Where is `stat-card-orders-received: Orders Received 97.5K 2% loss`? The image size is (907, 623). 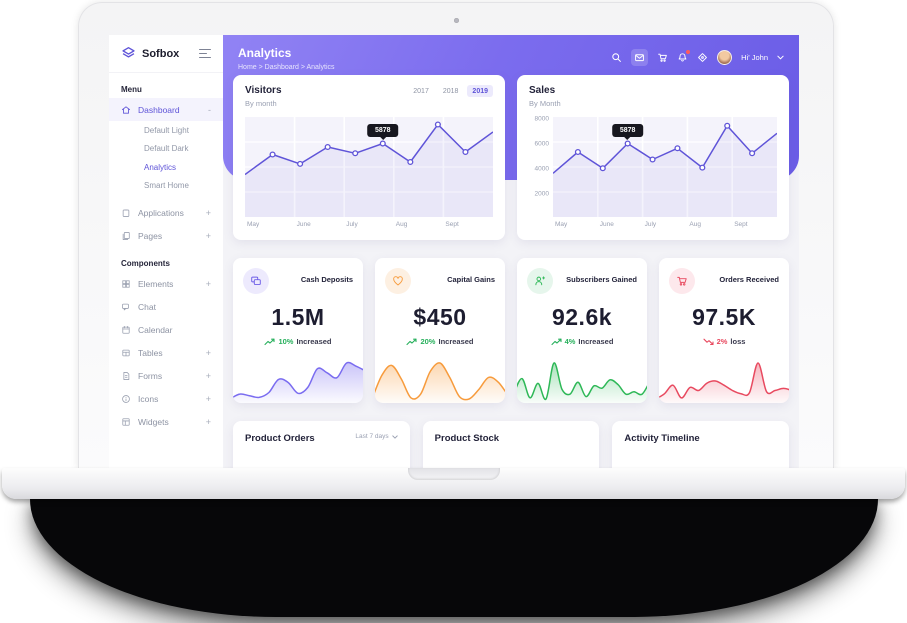
stat-card-orders-received: Orders Received 97.5K 2% loss is located at coordinates (724, 330).